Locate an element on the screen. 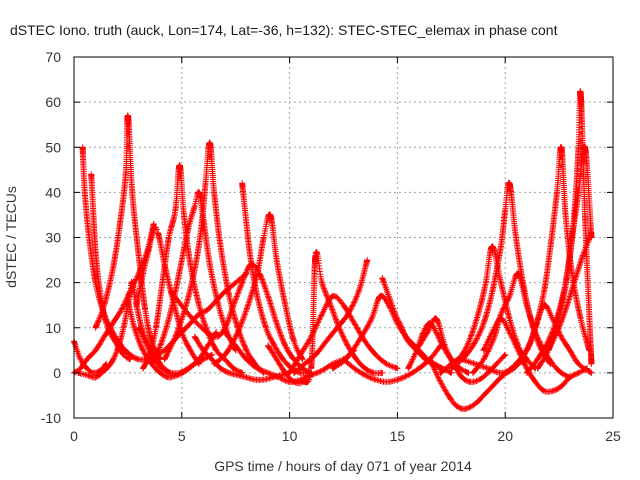 This screenshot has height=480, width=640. y-tick-label: 40 is located at coordinates (53, 192).